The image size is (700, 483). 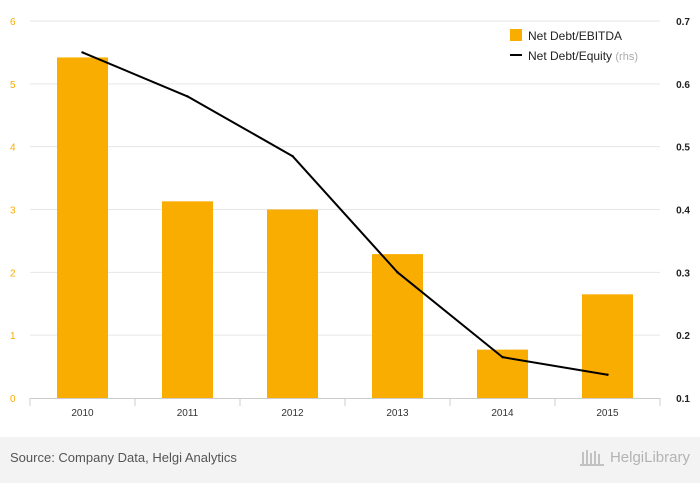 I want to click on library-logo-icon, so click(x=591, y=458).